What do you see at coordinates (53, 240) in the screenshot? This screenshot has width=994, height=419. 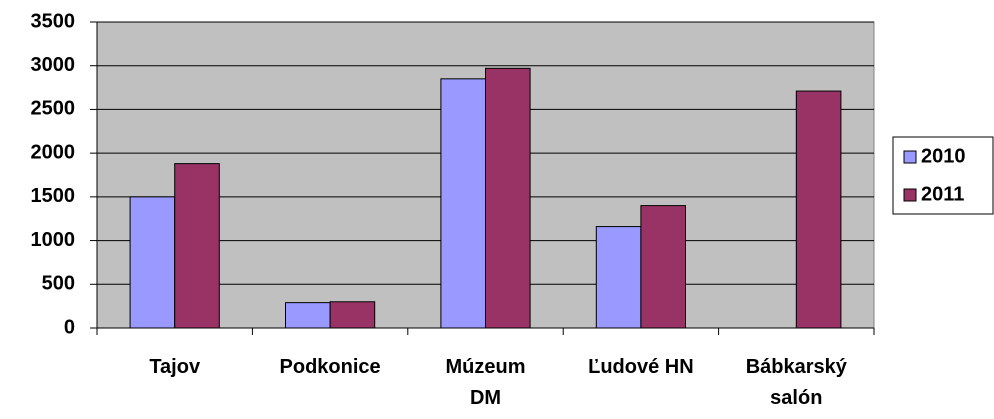 I see `y-tick-label: 1000` at bounding box center [53, 240].